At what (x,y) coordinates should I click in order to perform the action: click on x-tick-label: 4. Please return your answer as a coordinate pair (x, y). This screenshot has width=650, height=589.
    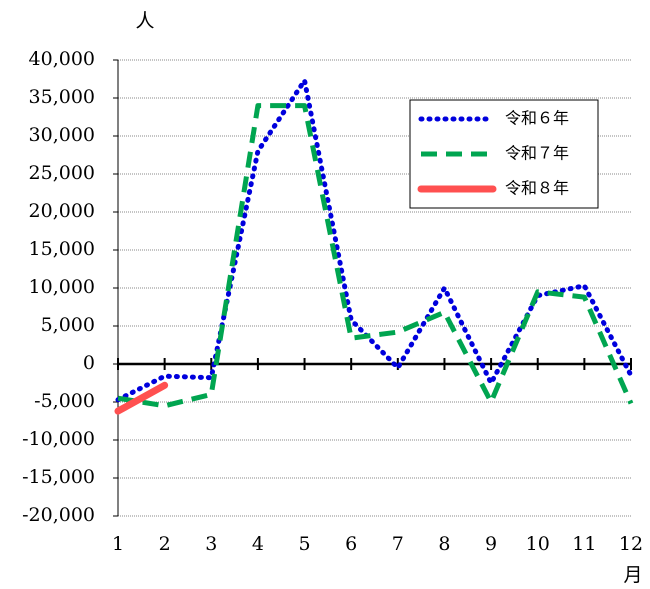
    Looking at the image, I should click on (258, 544).